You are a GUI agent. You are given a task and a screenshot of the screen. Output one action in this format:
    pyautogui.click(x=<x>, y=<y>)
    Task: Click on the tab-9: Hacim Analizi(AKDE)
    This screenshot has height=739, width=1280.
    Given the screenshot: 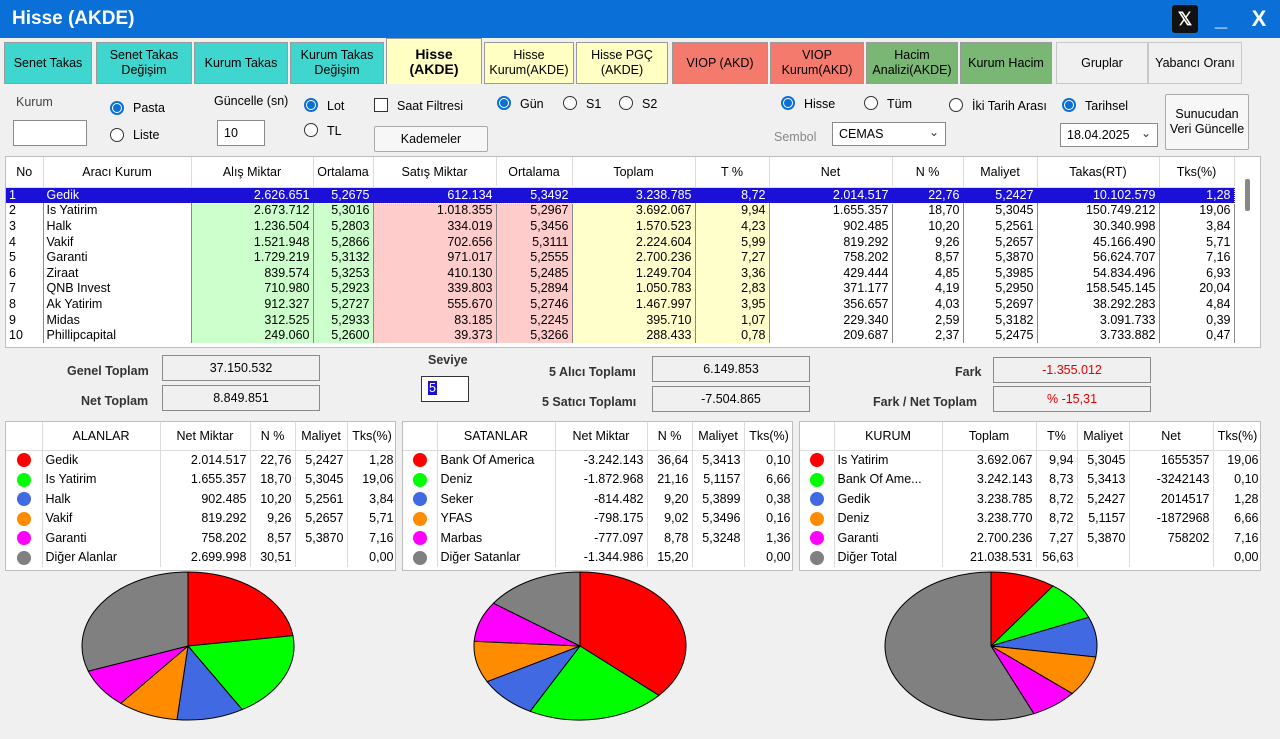 What is the action you would take?
    pyautogui.click(x=912, y=63)
    